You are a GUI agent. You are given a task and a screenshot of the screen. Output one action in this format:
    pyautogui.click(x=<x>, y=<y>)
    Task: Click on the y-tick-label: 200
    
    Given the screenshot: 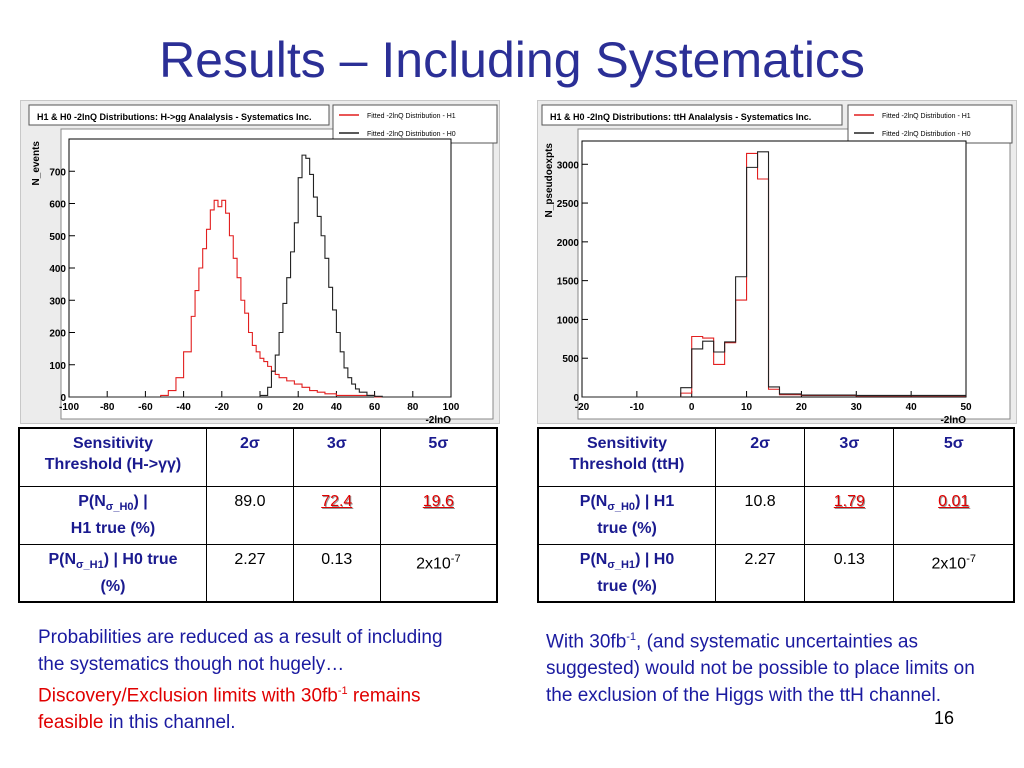 What is the action you would take?
    pyautogui.click(x=57, y=334)
    